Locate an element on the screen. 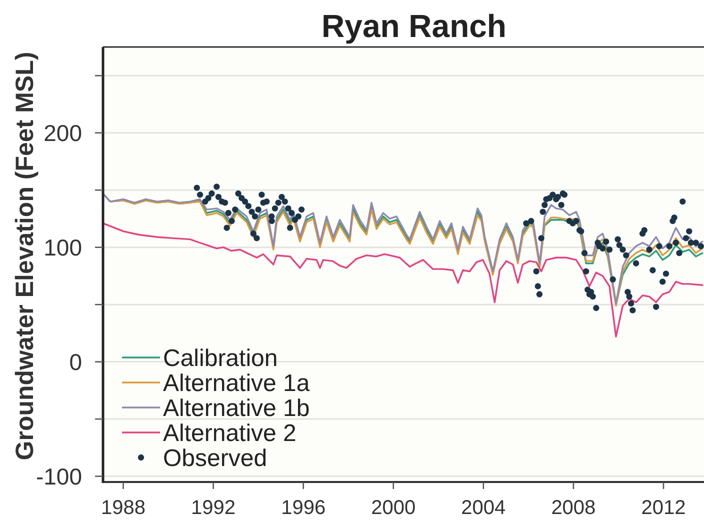 The height and width of the screenshot is (523, 704). y-tick-label: 100 is located at coordinates (63, 247).